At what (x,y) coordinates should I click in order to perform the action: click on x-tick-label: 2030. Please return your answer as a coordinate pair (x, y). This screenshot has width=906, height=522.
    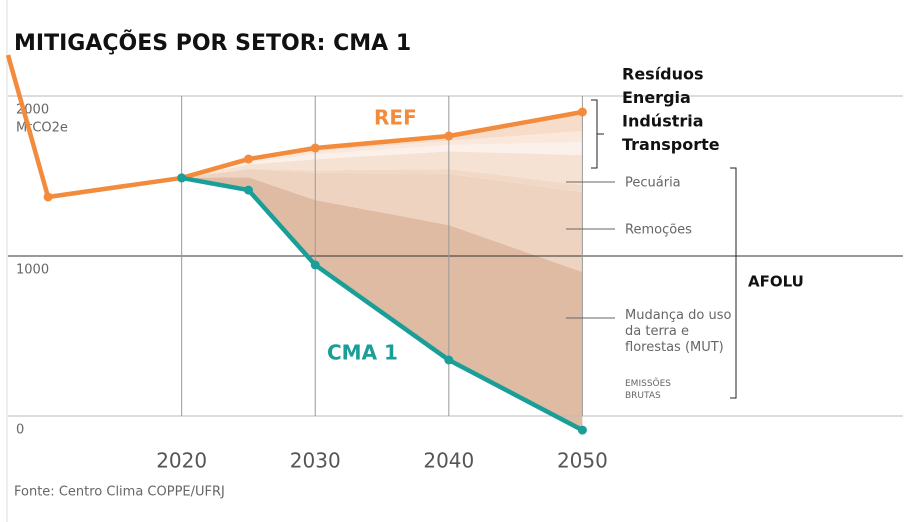
    Looking at the image, I should click on (315, 461).